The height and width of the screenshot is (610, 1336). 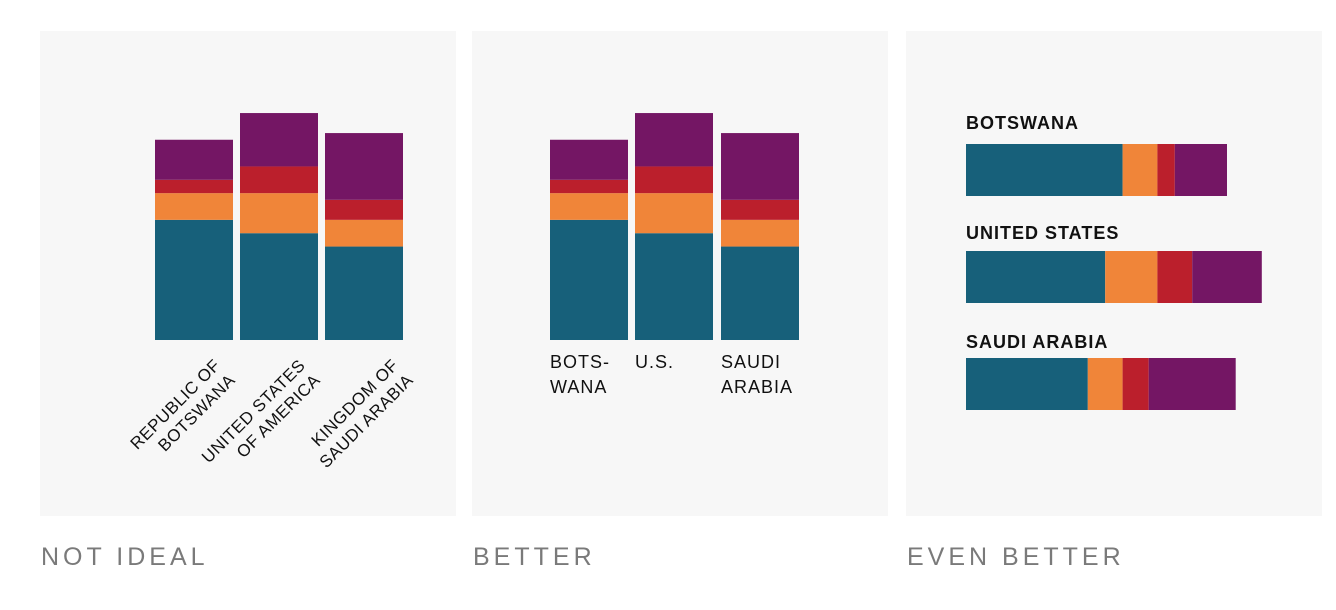 I want to click on category-label-saudi-arabia: SAUDI ARABIA, so click(x=1037, y=342).